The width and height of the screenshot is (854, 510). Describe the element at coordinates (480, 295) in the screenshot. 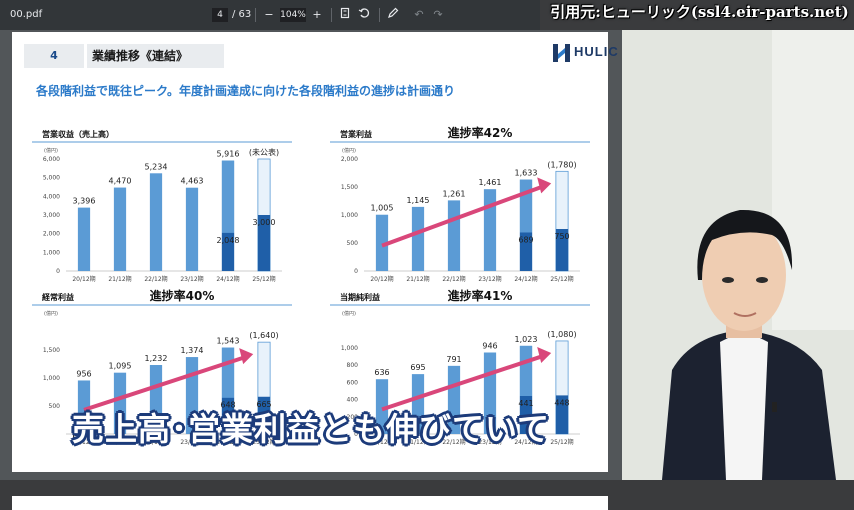

I see `chart-progress-label: 進捗率41%` at that location.